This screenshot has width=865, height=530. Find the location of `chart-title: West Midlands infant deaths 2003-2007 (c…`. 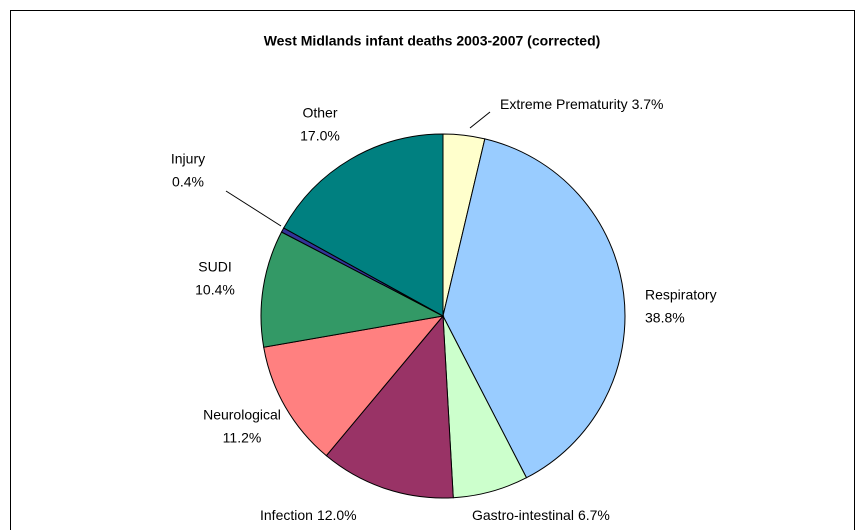

chart-title: West Midlands infant deaths 2003-2007 (c… is located at coordinates (432, 41).